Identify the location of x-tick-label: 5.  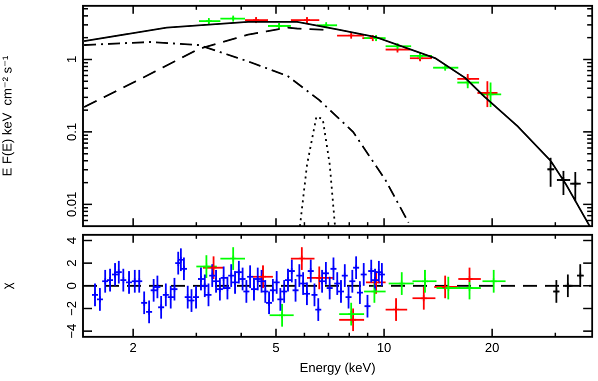
(276, 348).